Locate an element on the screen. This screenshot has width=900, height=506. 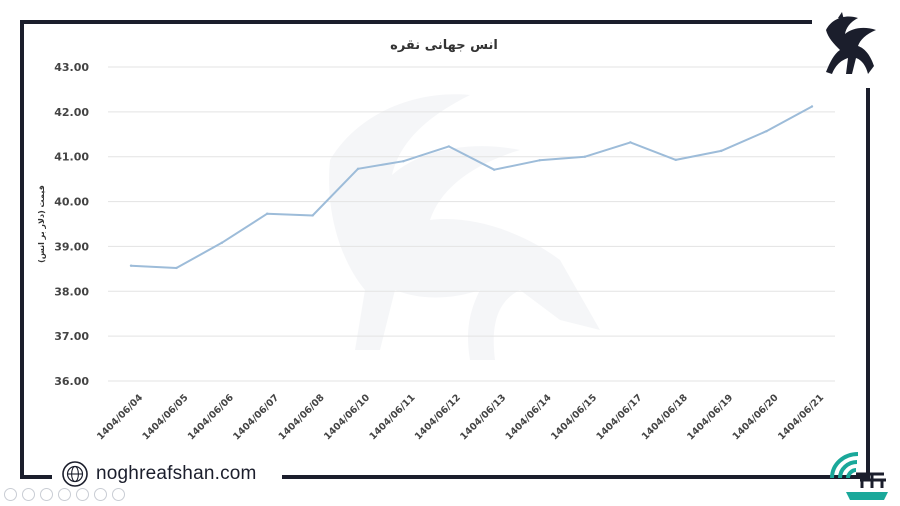
x-tick-label: 1404/06/11 is located at coordinates (392, 417).